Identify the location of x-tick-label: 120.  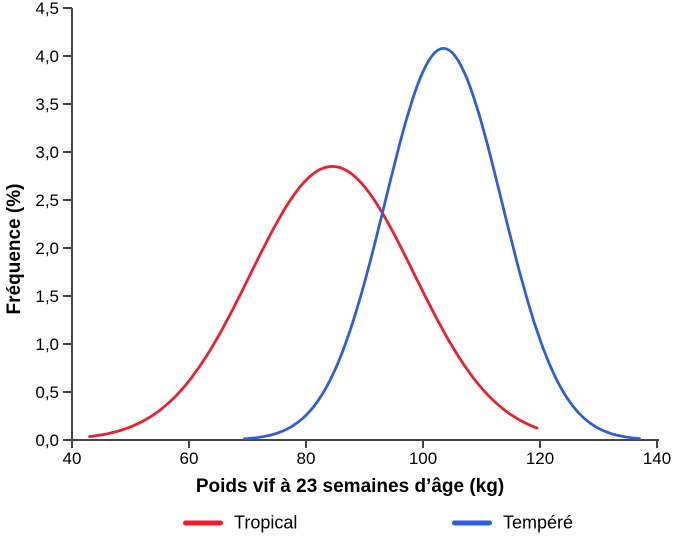
(540, 458).